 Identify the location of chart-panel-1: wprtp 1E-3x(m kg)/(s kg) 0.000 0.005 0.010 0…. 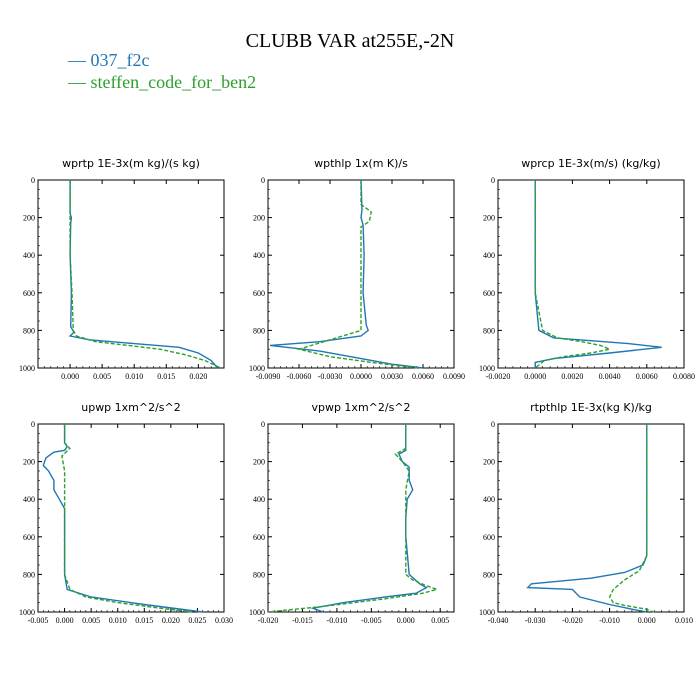
(122, 269).